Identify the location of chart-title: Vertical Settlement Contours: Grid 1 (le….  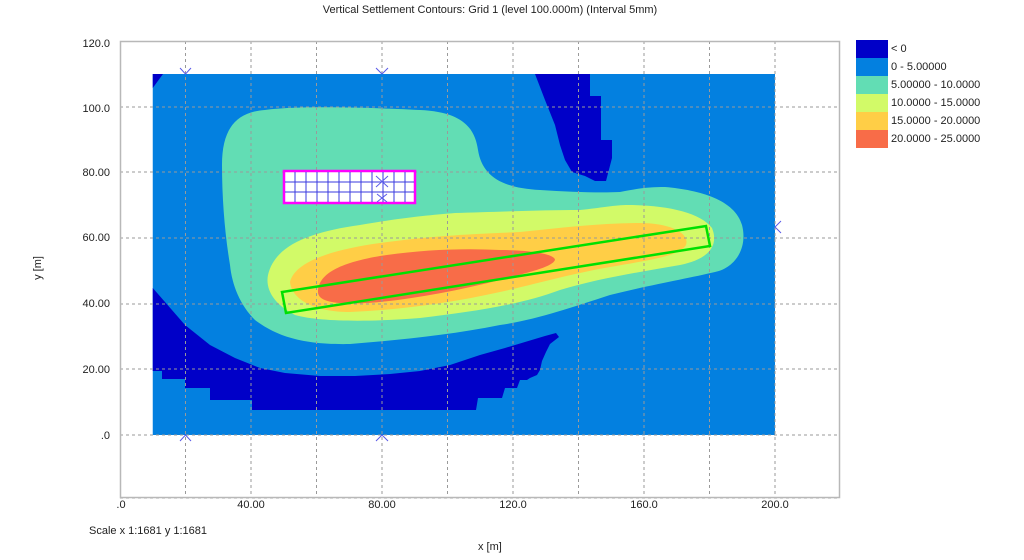
(490, 10).